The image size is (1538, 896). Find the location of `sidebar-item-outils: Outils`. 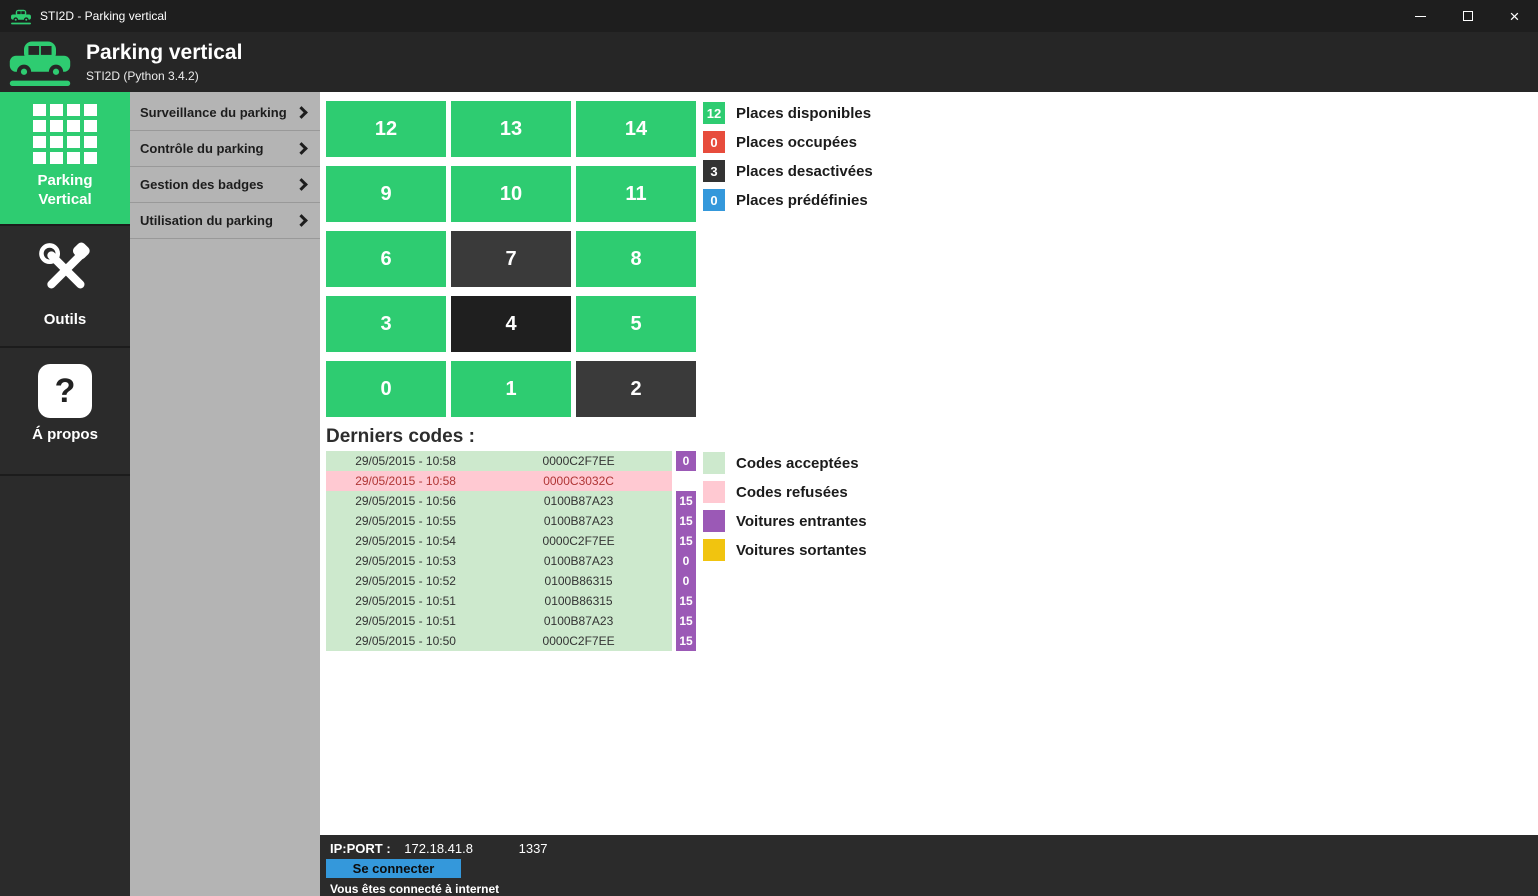

sidebar-item-outils: Outils is located at coordinates (65, 287).